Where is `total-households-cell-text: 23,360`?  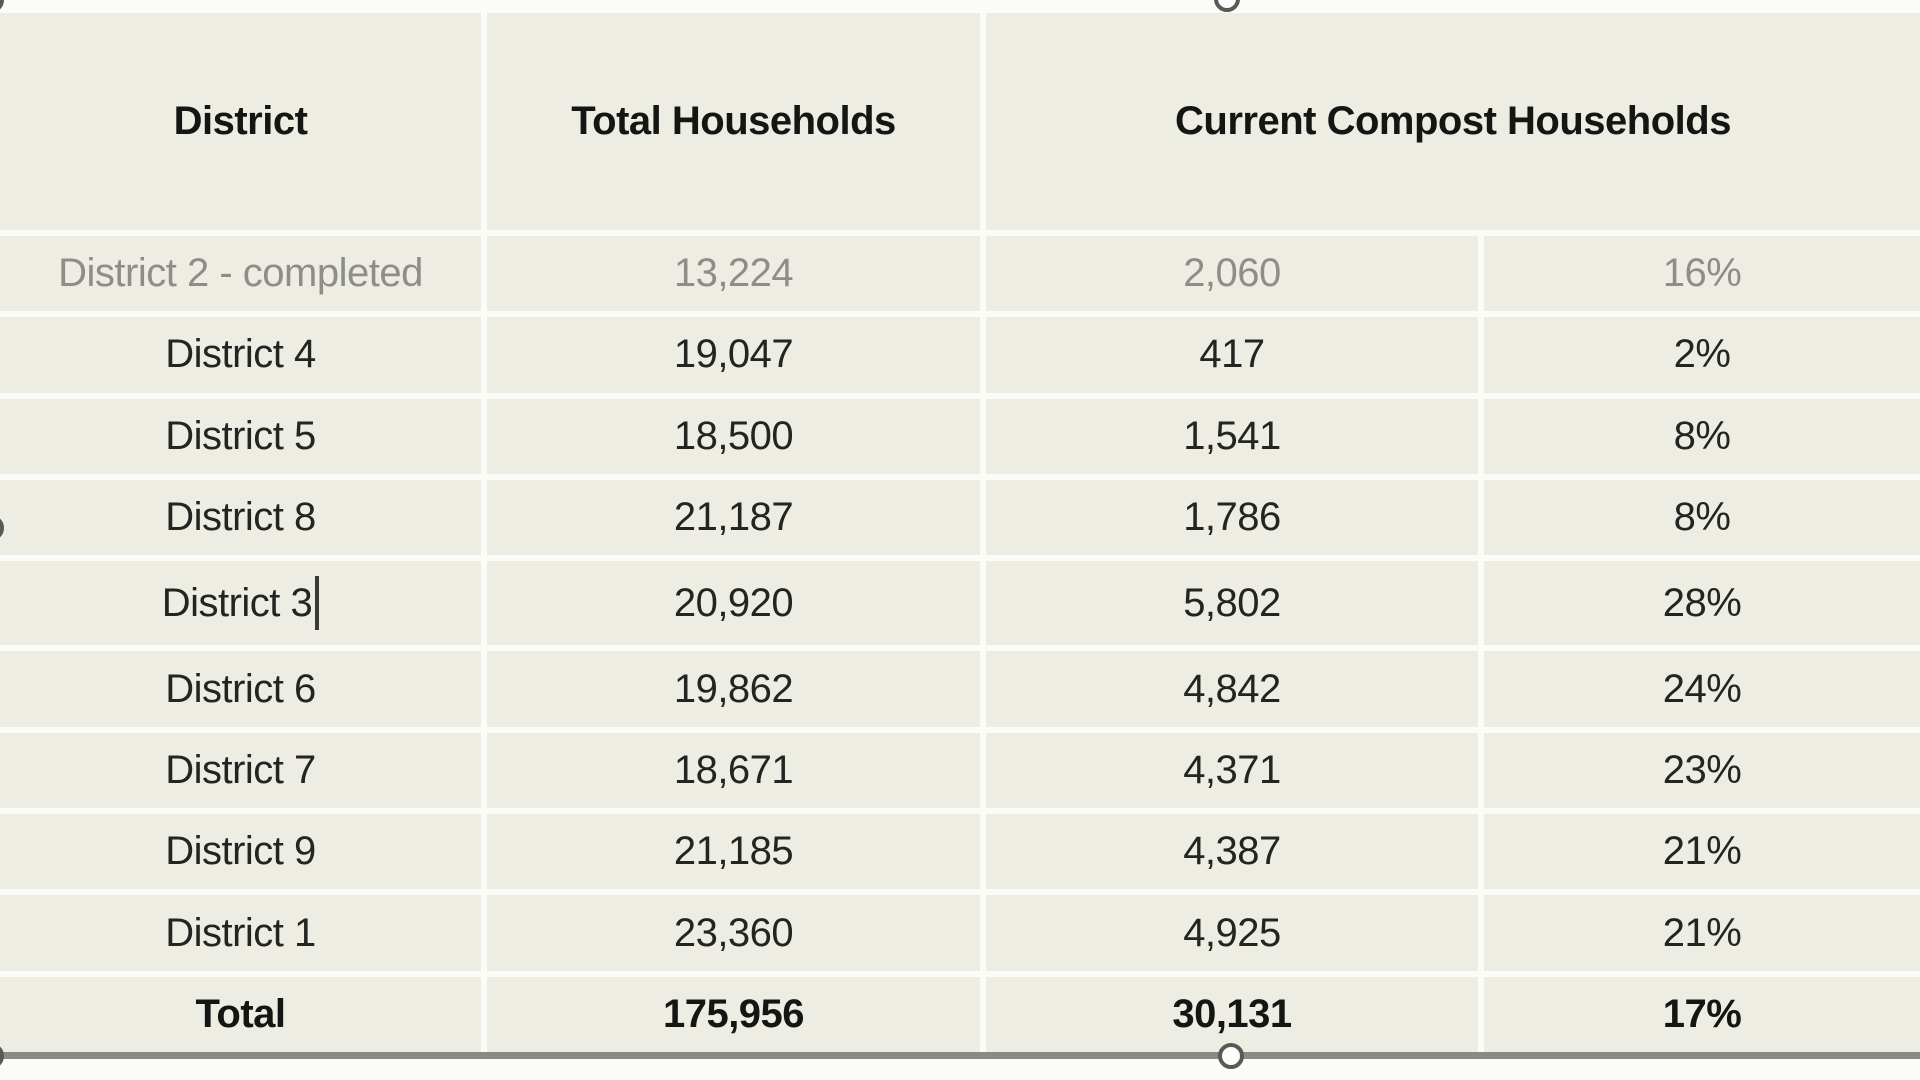 total-households-cell-text: 23,360 is located at coordinates (733, 932).